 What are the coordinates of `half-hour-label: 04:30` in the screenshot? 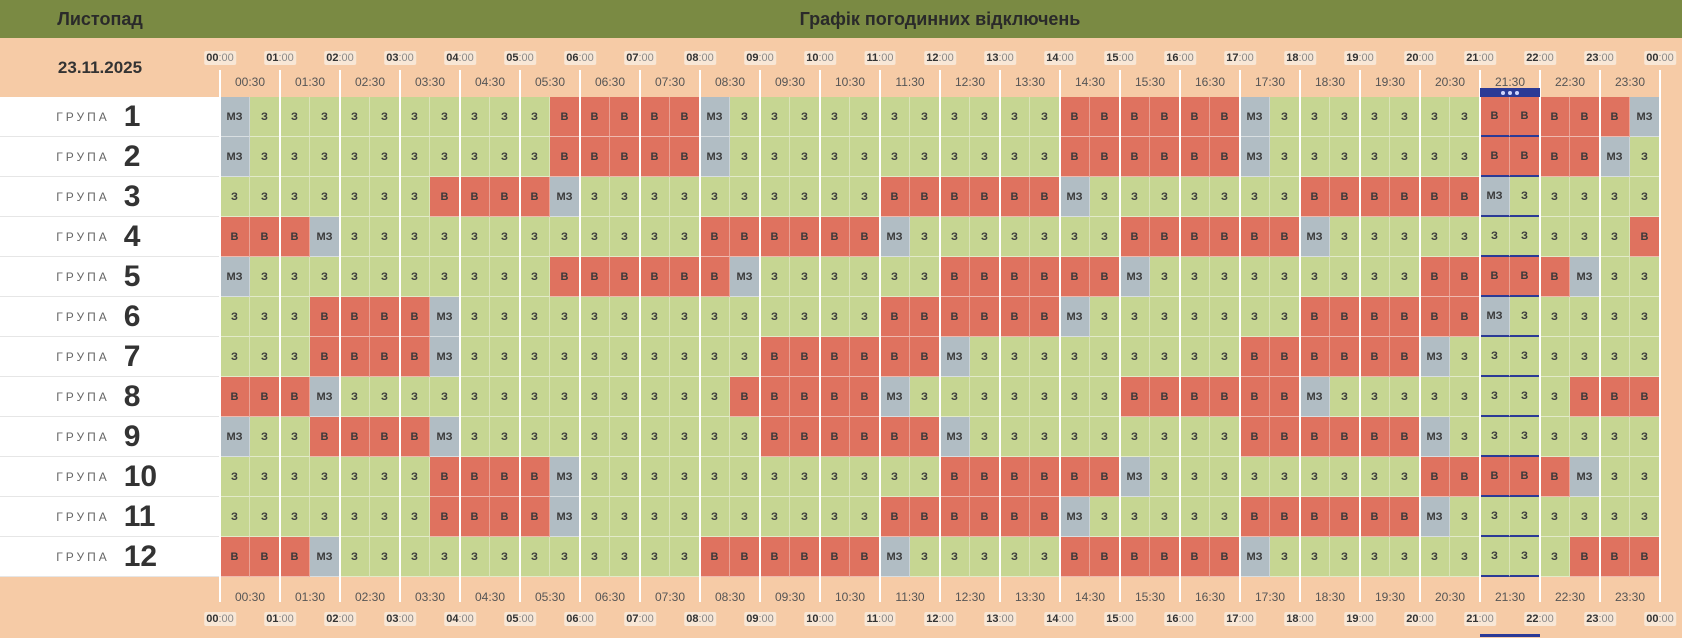 It's located at (490, 82).